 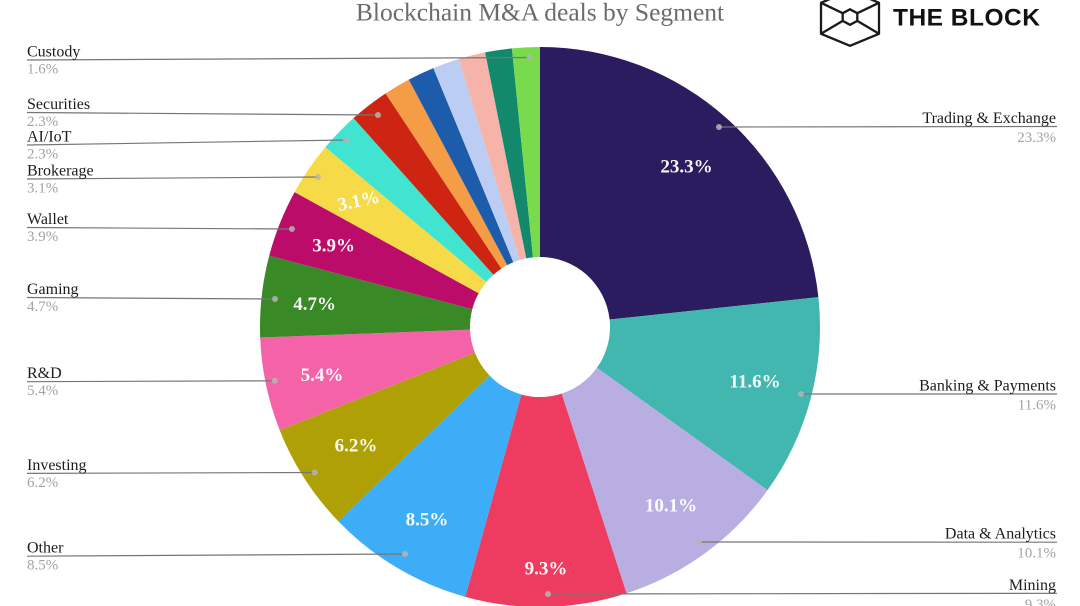 What do you see at coordinates (540, 13) in the screenshot?
I see `svg-text:Blockchain M&A deals by Segmen: Blockchain M&A deals by Segment` at bounding box center [540, 13].